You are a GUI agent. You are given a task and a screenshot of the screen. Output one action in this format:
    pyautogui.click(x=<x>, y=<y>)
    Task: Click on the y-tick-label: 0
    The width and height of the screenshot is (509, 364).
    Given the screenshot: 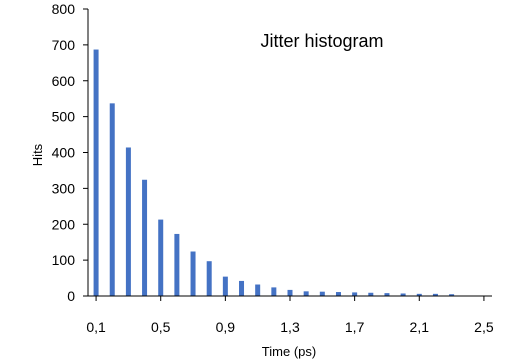 What is the action you would take?
    pyautogui.click(x=71, y=296)
    